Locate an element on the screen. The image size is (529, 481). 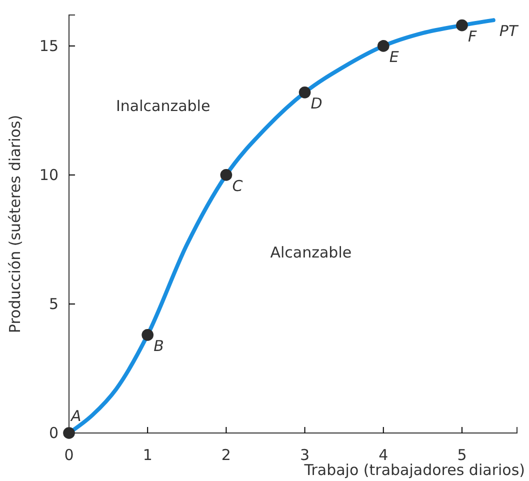
y-axis-title: Producción (suéteres diarios) is located at coordinates (15, 224).